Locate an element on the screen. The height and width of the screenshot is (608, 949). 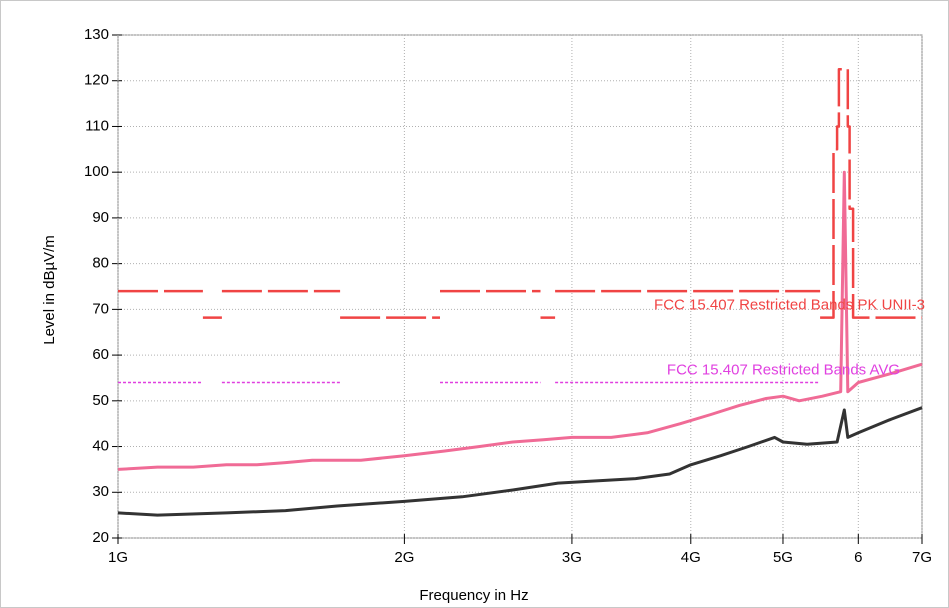
y-tick-label: 110 is located at coordinates (97, 125).